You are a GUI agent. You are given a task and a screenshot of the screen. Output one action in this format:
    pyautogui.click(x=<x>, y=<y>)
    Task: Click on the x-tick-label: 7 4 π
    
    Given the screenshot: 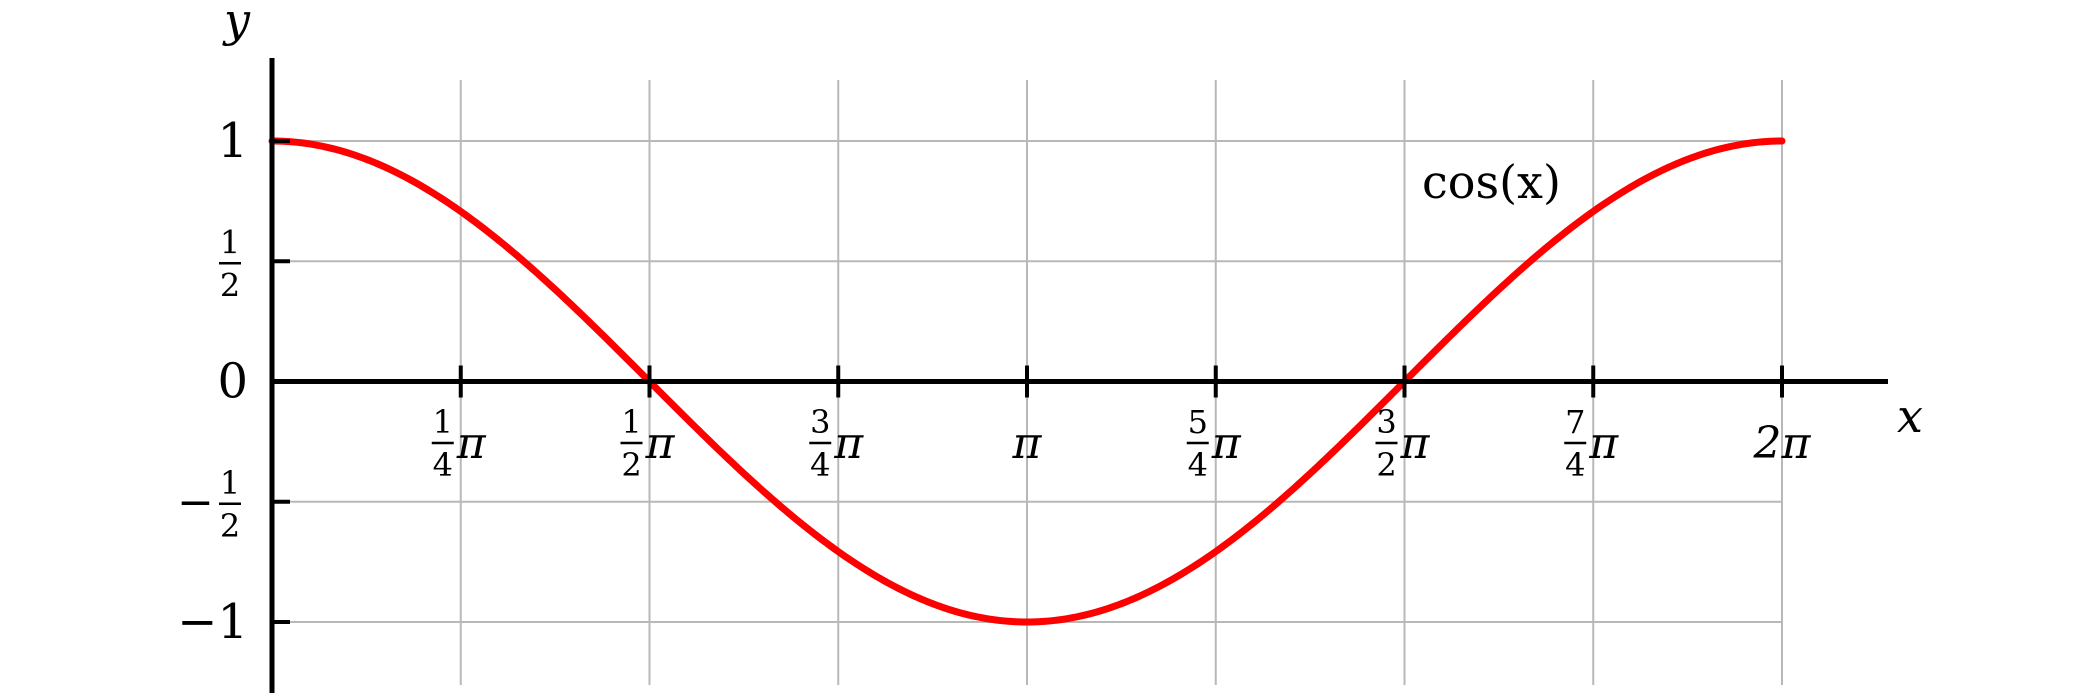 What is the action you would take?
    pyautogui.click(x=1591, y=443)
    